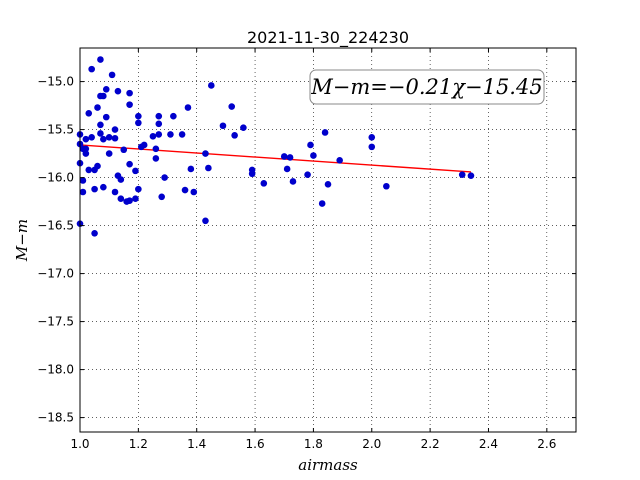  Describe the element at coordinates (196, 444) in the screenshot. I see `x-tick-label: 1.4` at that location.